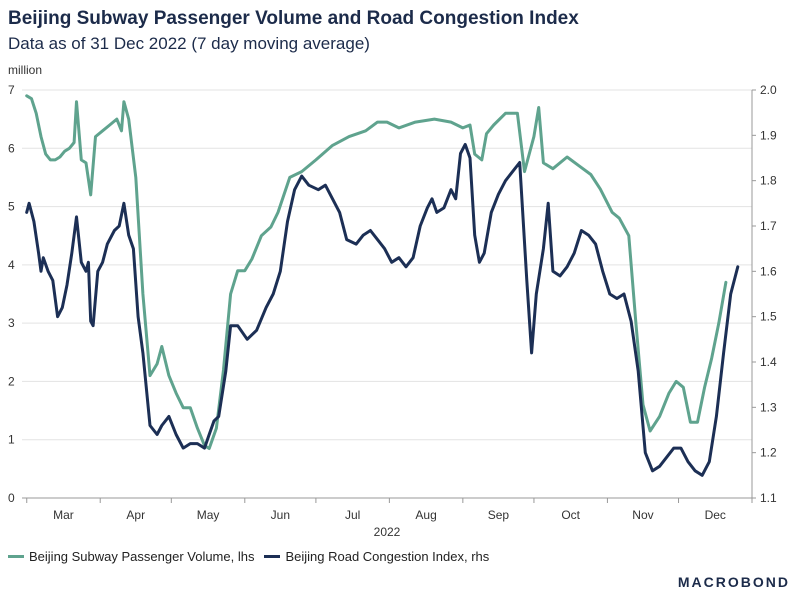 Image resolution: width=800 pixels, height=600 pixels. Describe the element at coordinates (768, 317) in the screenshot. I see `y-right-tick-label: 1.5` at that location.